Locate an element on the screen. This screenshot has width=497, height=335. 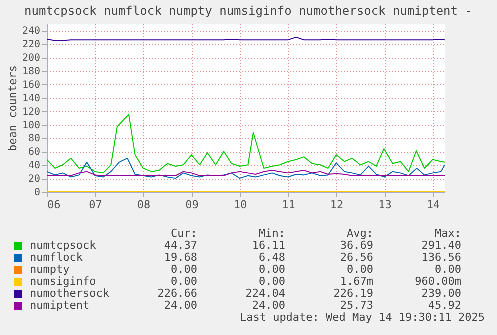
legend-label: numflock is located at coordinates (56, 257).